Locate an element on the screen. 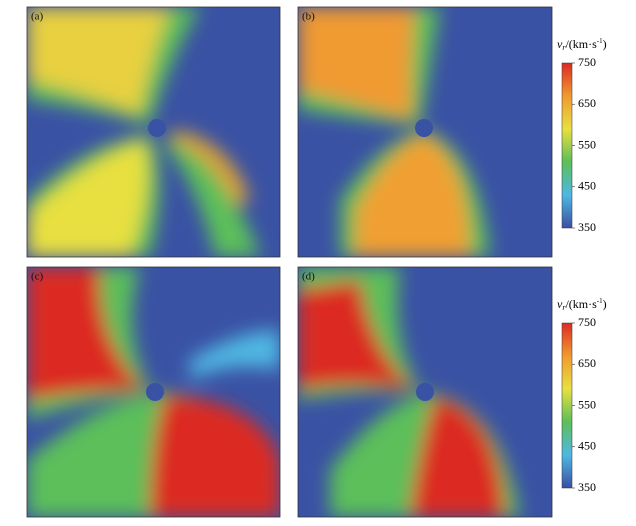  panel-label: (a) is located at coordinates (37, 17).